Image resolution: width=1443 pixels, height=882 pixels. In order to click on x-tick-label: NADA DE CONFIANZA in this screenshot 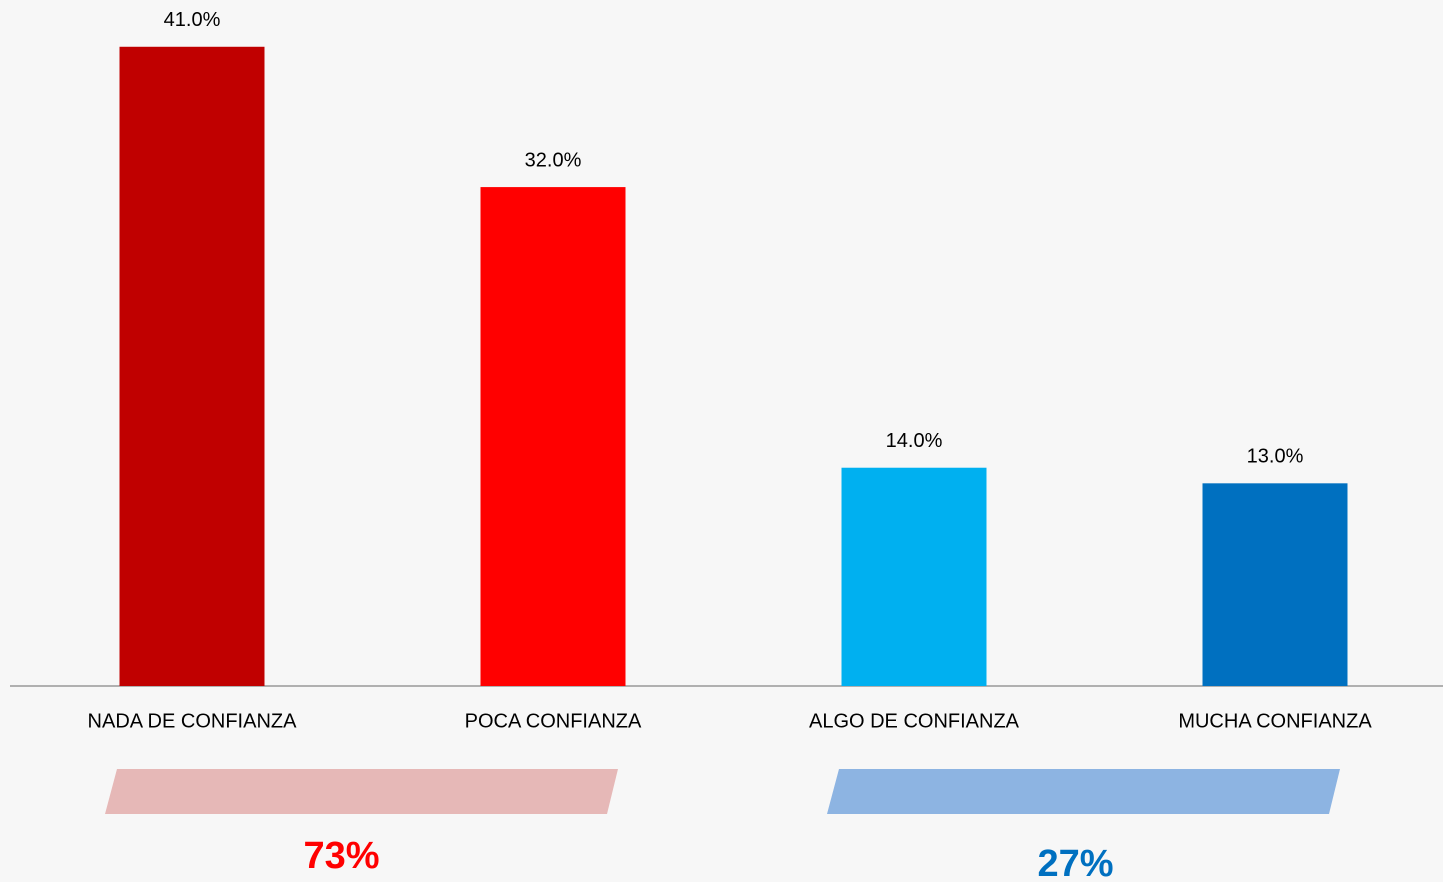, I will do `click(193, 721)`.